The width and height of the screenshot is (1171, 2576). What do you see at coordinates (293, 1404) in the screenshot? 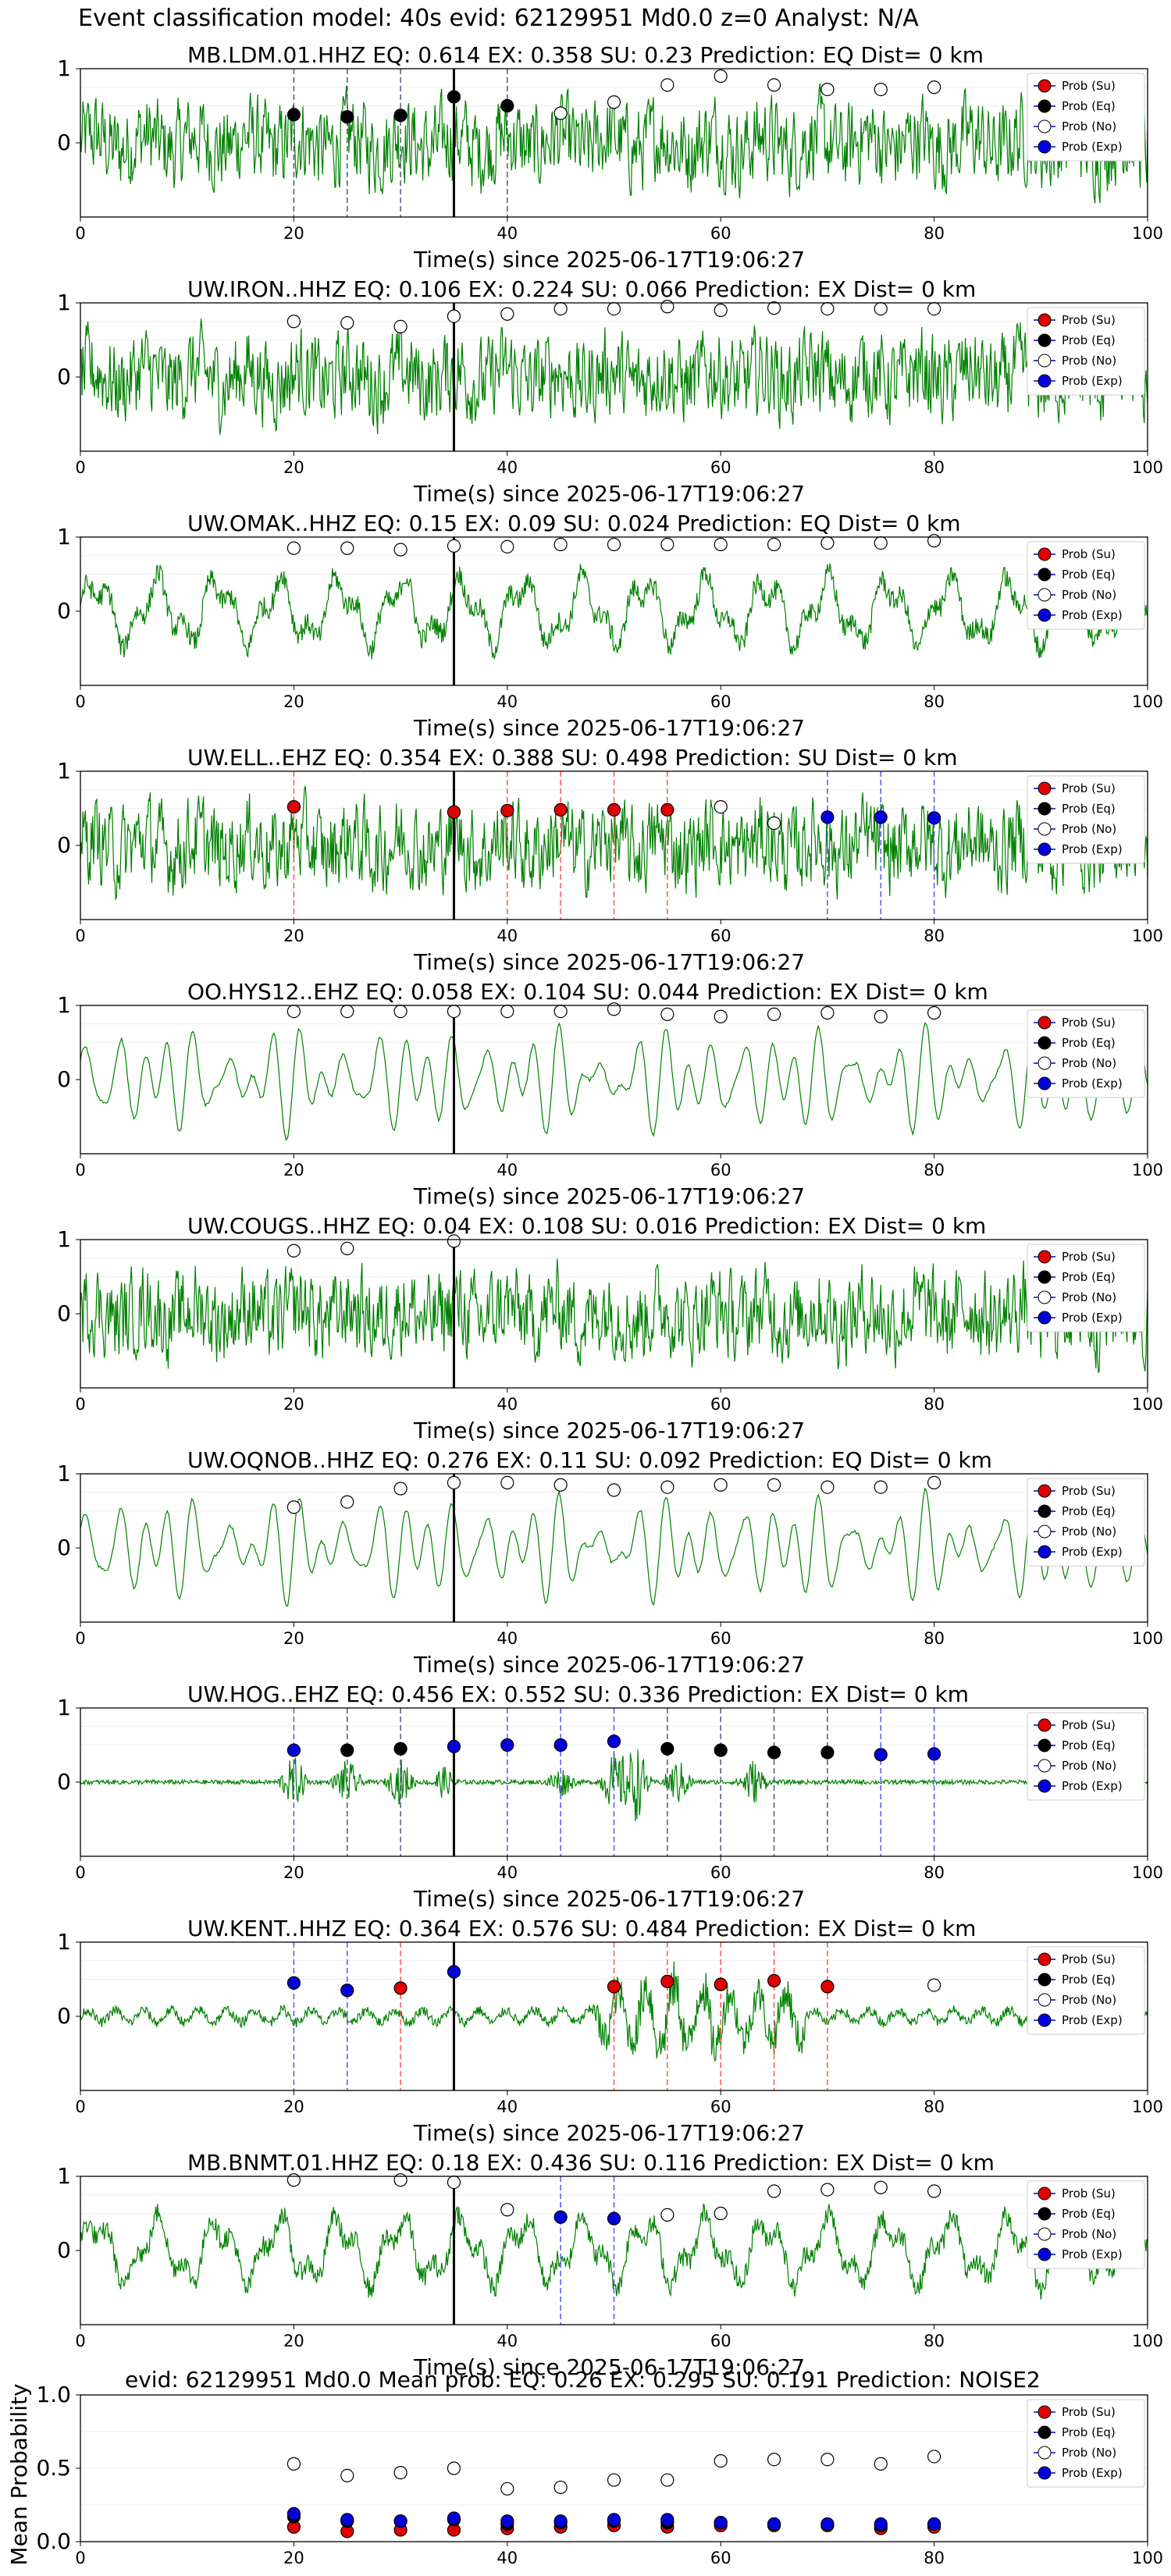
I see `x-tick-label: 20` at bounding box center [293, 1404].